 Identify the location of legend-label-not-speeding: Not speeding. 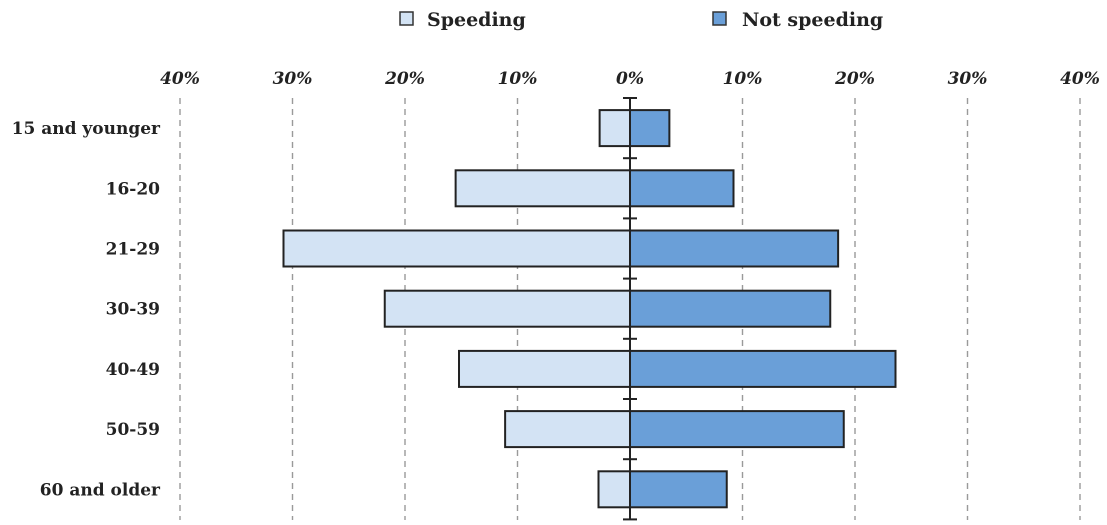
(812, 20).